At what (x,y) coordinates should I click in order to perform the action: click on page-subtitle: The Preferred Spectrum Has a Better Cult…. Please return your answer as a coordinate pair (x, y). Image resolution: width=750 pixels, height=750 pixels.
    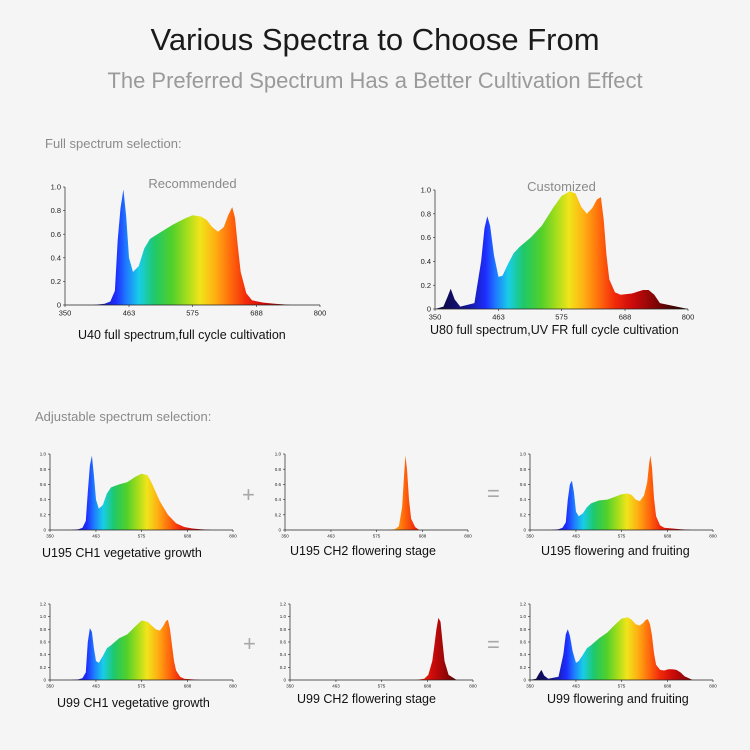
    Looking at the image, I should click on (375, 80).